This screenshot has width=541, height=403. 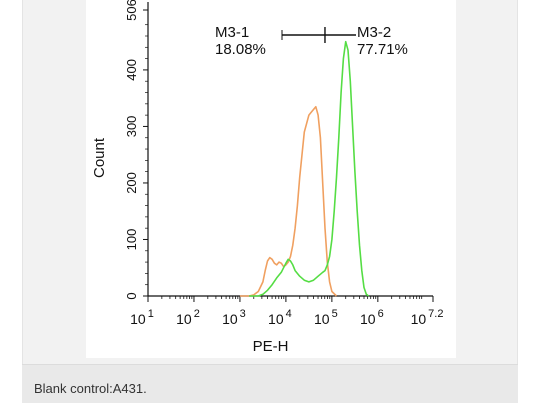 What do you see at coordinates (131, 240) in the screenshot?
I see `y-tick-label: 100` at bounding box center [131, 240].